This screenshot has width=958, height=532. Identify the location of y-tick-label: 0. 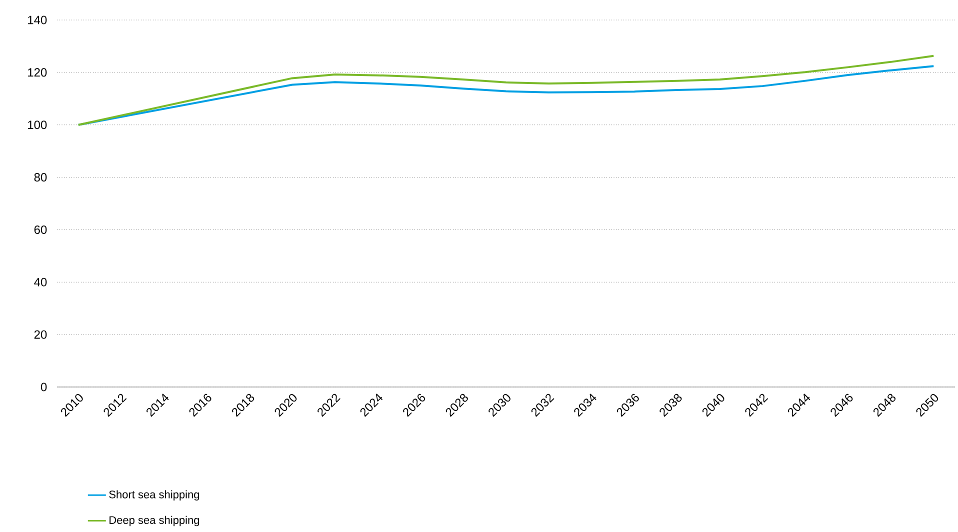
(43, 387).